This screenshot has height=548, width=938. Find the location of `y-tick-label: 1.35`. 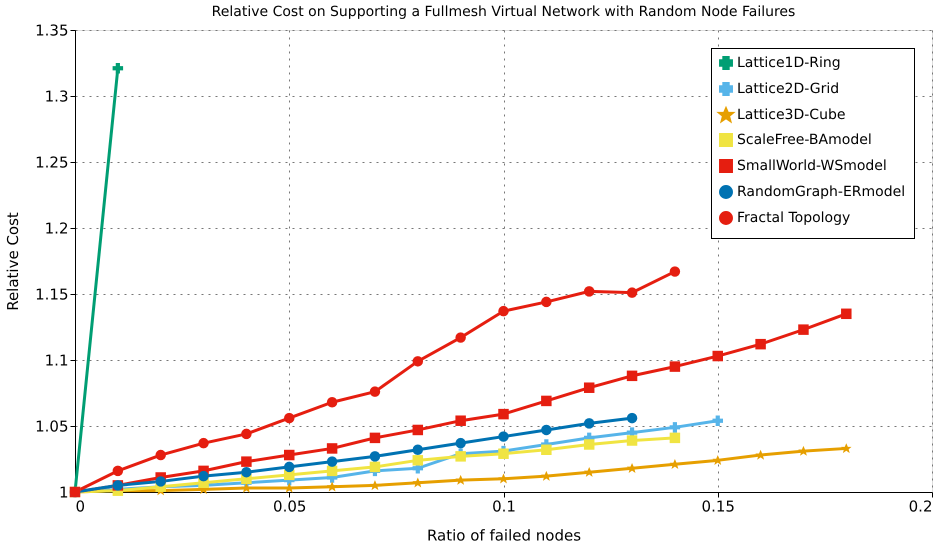

y-tick-label: 1.35 is located at coordinates (51, 31).